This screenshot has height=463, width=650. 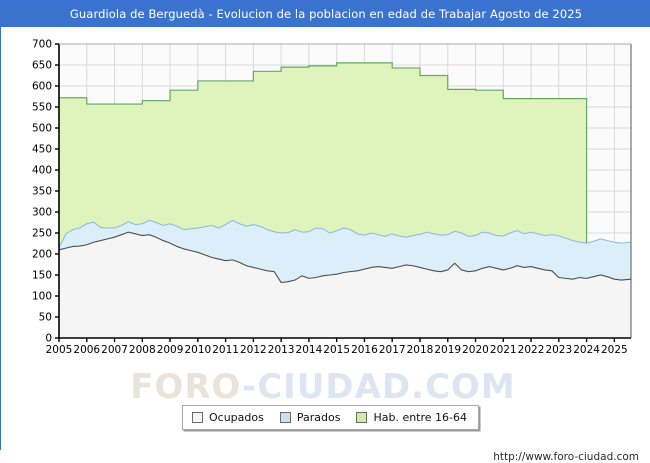 What do you see at coordinates (42, 213) in the screenshot?
I see `y-tick-300: 300` at bounding box center [42, 213].